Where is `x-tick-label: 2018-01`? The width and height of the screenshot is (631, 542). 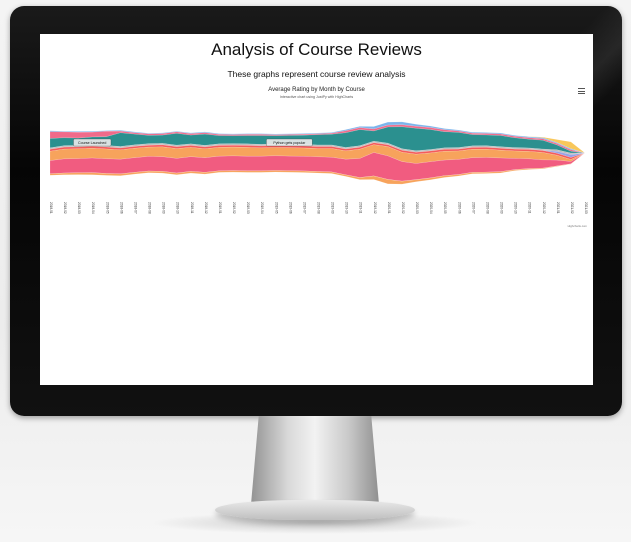 x-tick-label: 2018-01 is located at coordinates (51, 208).